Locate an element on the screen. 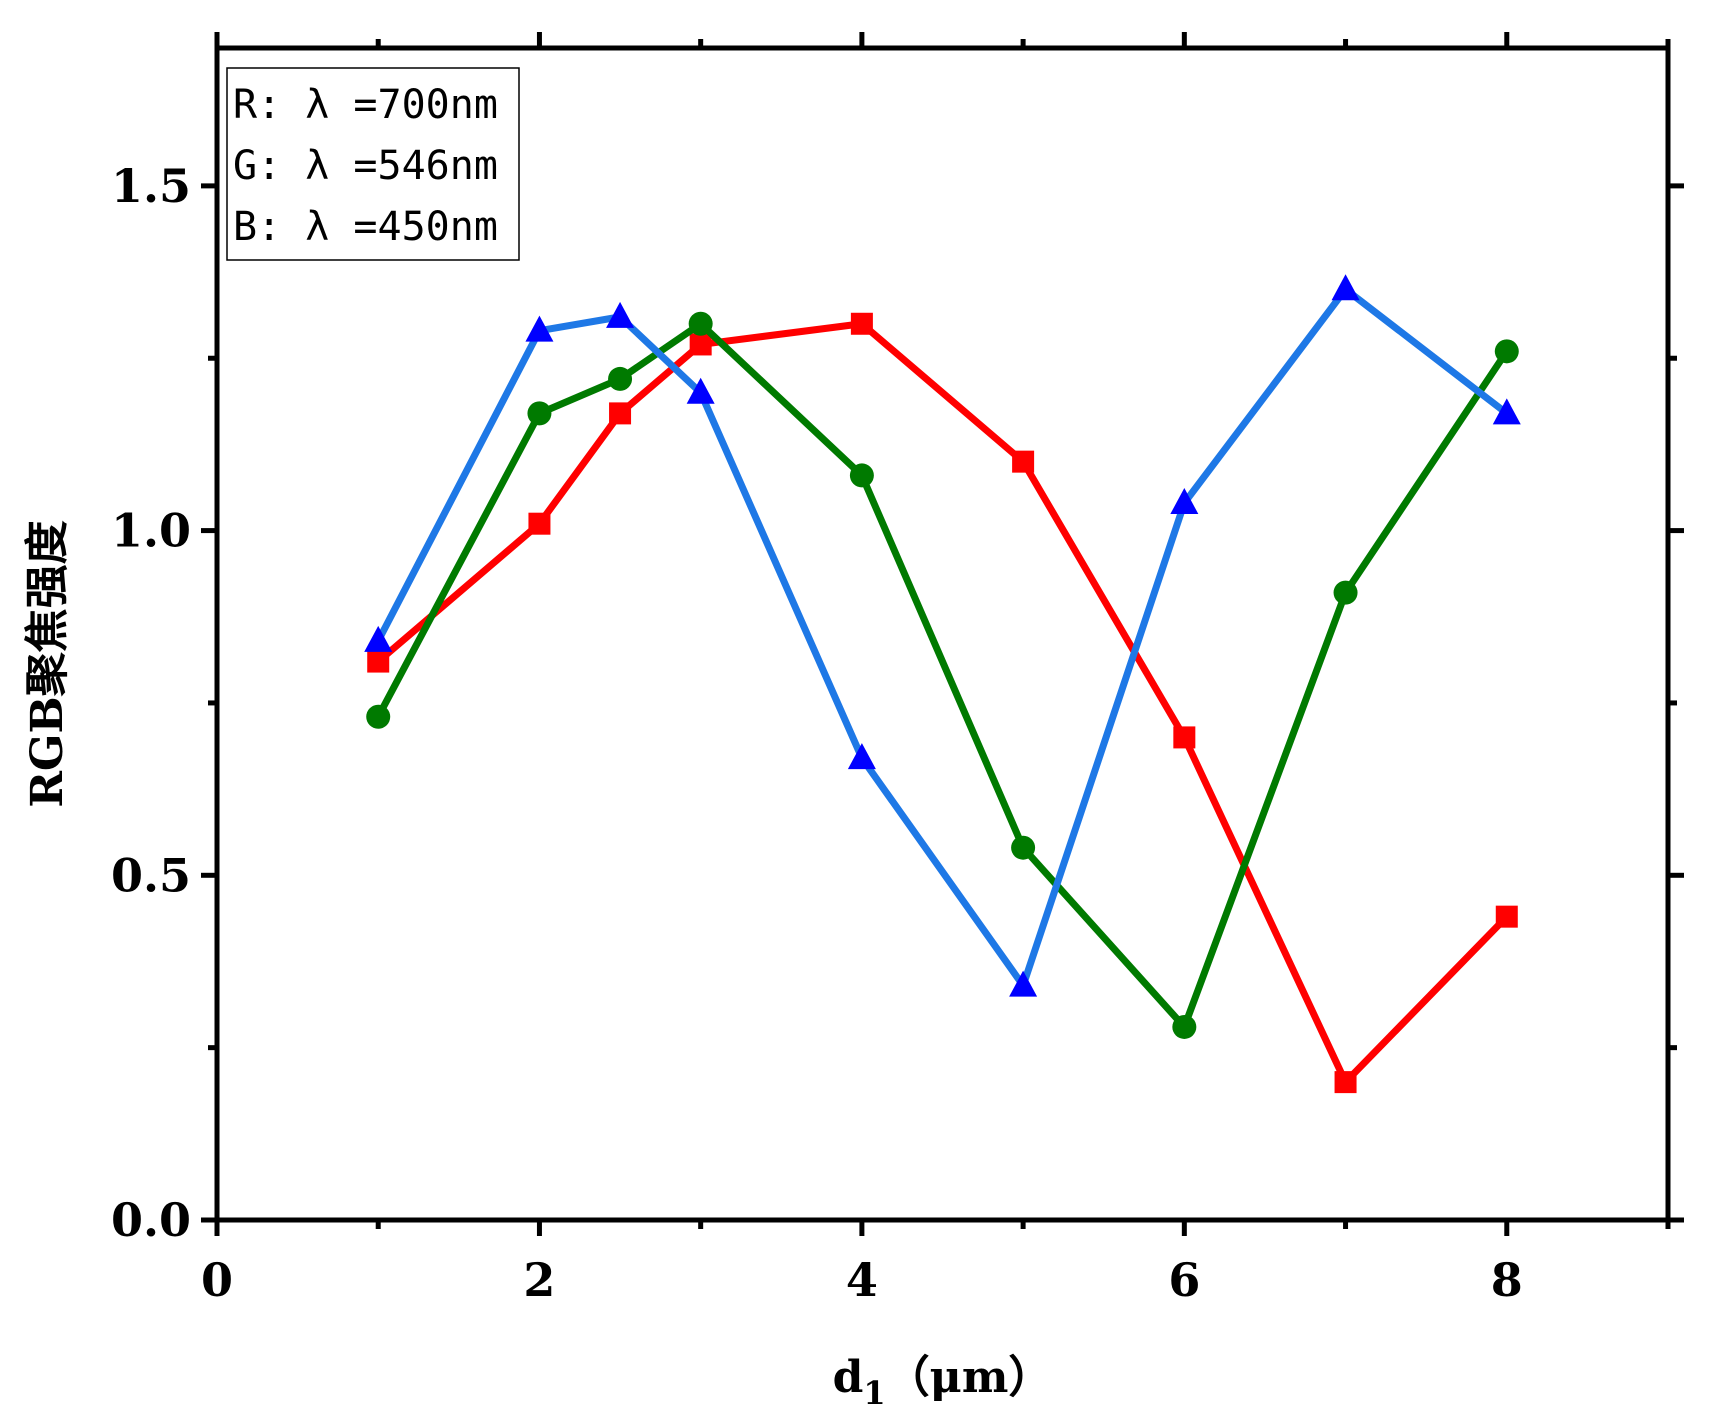 This screenshot has height=1413, width=1713. y-tick-label: 0.0 is located at coordinates (151, 1220).